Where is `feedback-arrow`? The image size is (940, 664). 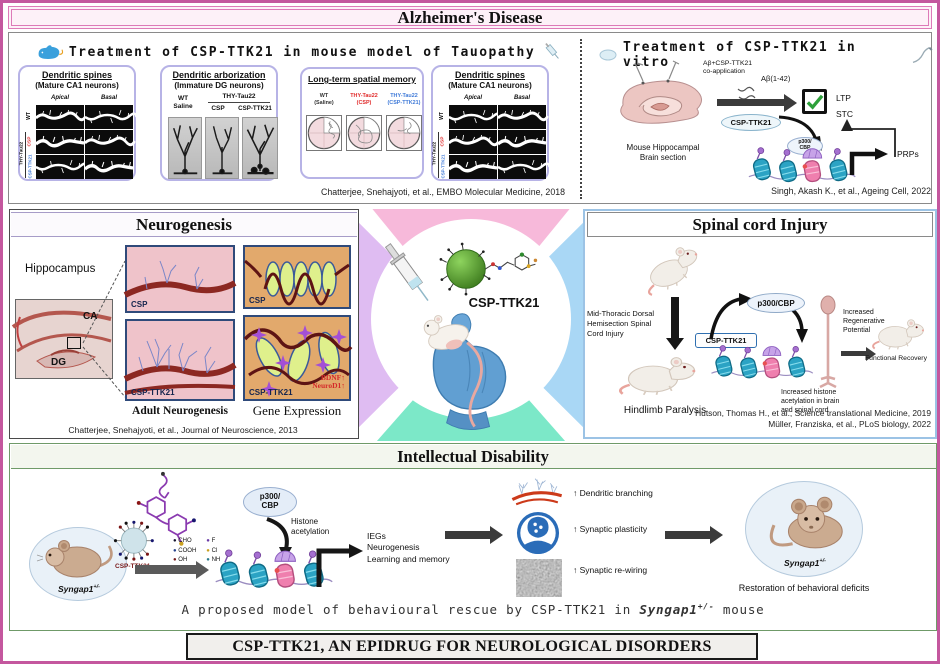 feedback-arrow is located at coordinates (868, 138).